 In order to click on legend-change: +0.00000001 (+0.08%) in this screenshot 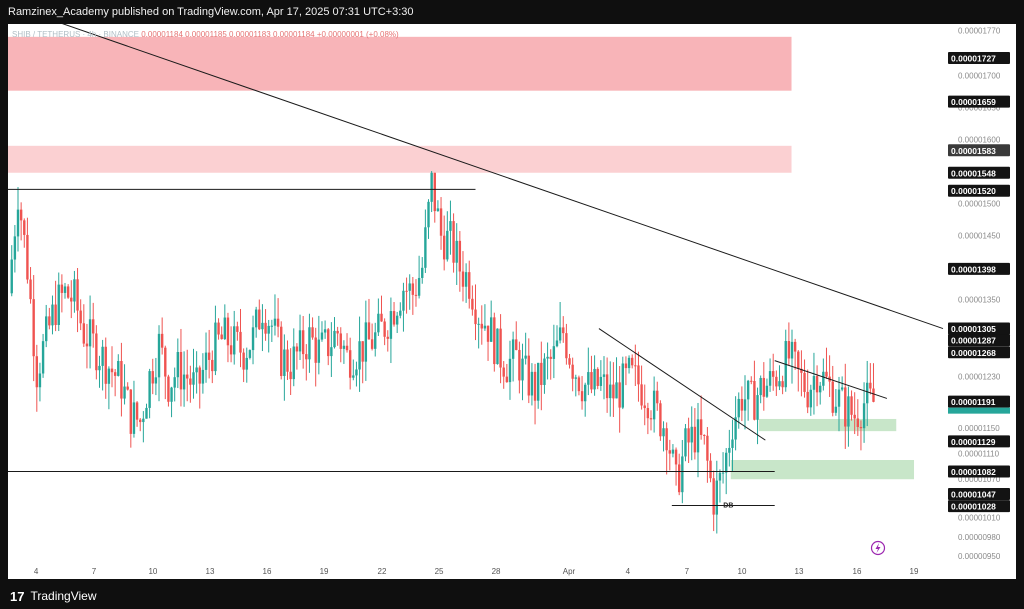, I will do `click(357, 34)`.